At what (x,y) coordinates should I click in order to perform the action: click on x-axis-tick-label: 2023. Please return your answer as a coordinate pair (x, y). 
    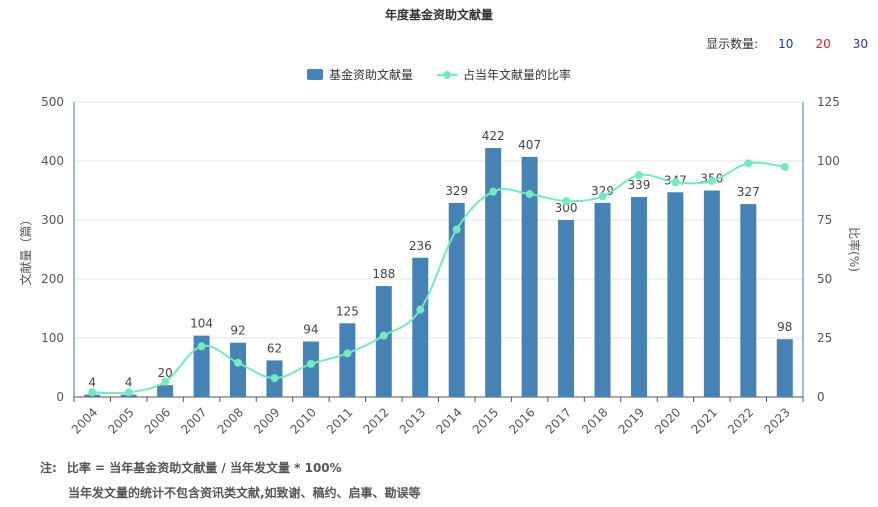
    Looking at the image, I should click on (776, 420).